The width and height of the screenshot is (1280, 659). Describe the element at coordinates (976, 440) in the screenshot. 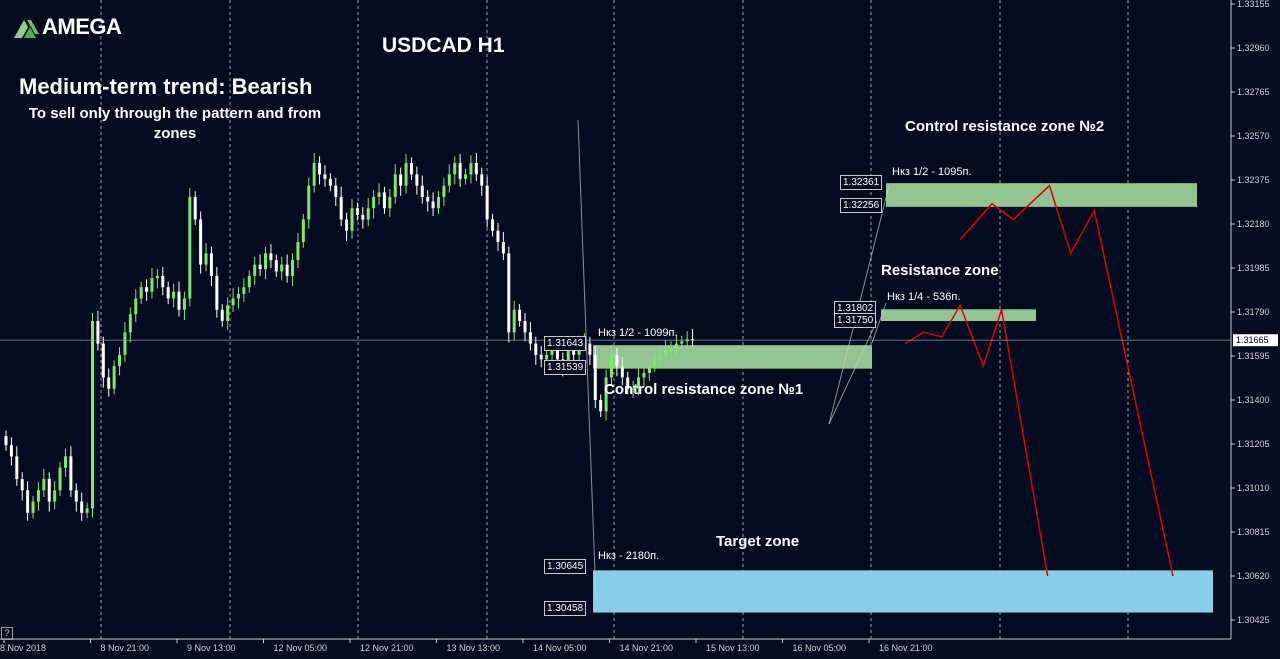

I see `forecast-path` at that location.